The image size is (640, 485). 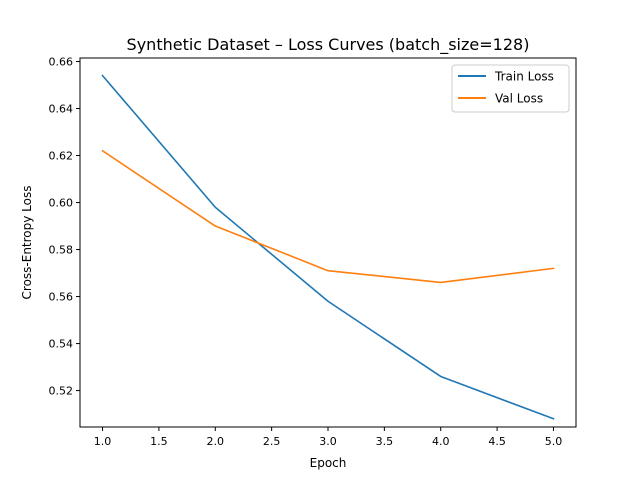 What do you see at coordinates (519, 99) in the screenshot?
I see `legend-label-val-loss: Val Loss` at bounding box center [519, 99].